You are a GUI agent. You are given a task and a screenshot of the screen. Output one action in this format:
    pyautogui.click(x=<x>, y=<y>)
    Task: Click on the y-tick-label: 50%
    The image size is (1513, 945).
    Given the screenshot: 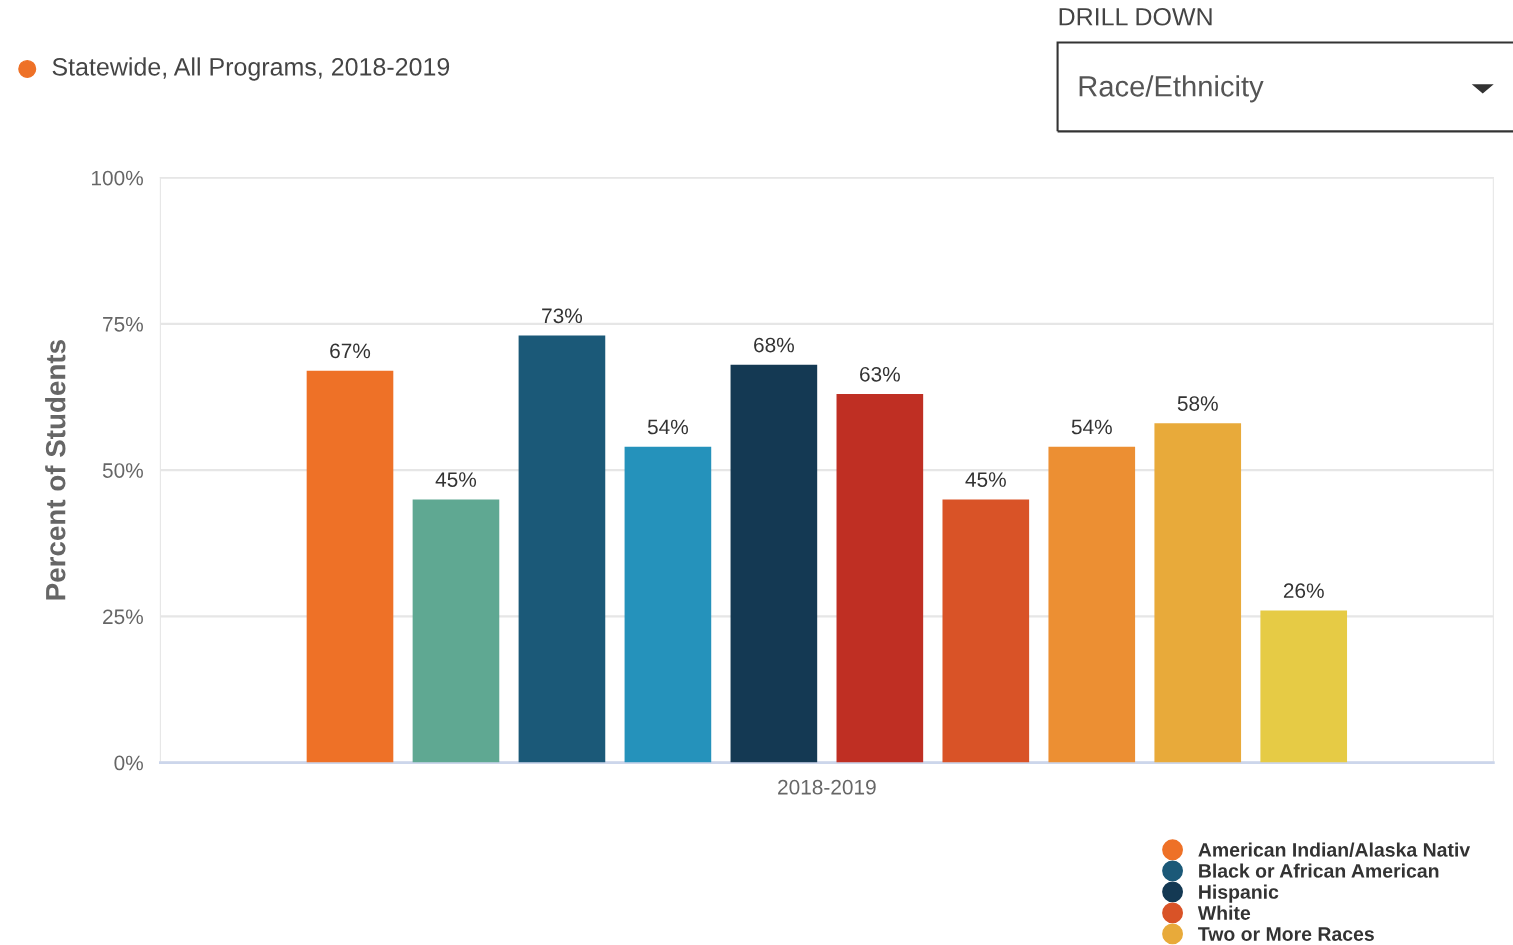 What is the action you would take?
    pyautogui.click(x=122, y=470)
    